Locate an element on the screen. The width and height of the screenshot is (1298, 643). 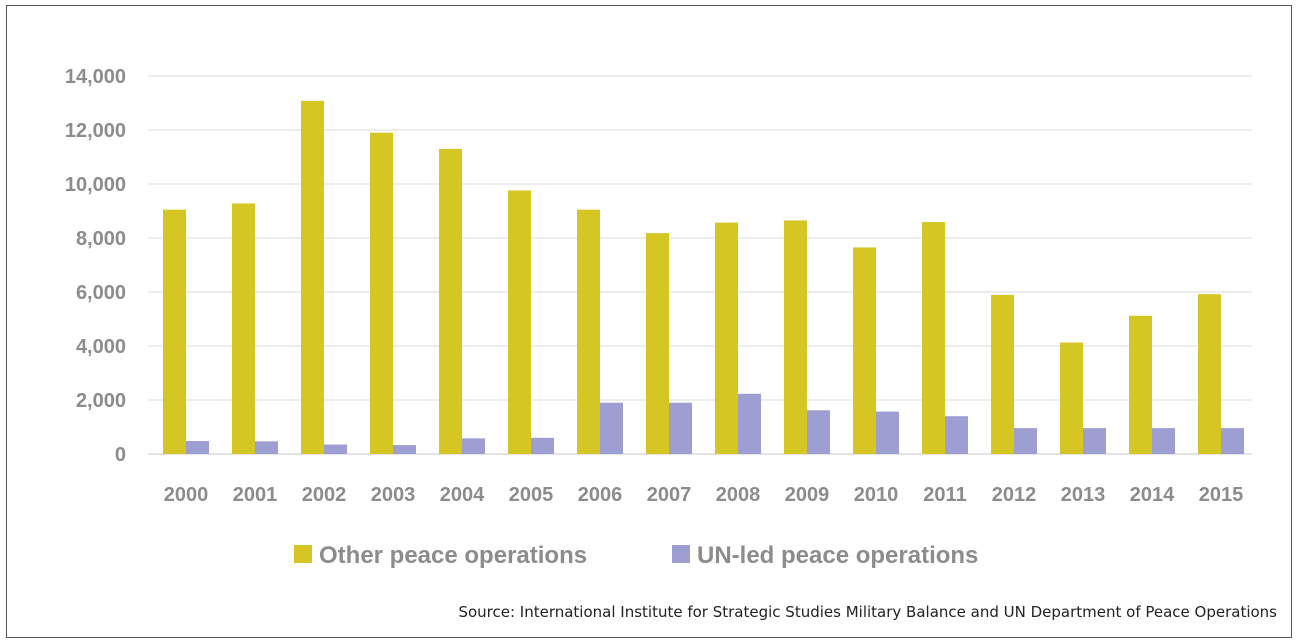
x-tick-label: 2005 is located at coordinates (531, 495).